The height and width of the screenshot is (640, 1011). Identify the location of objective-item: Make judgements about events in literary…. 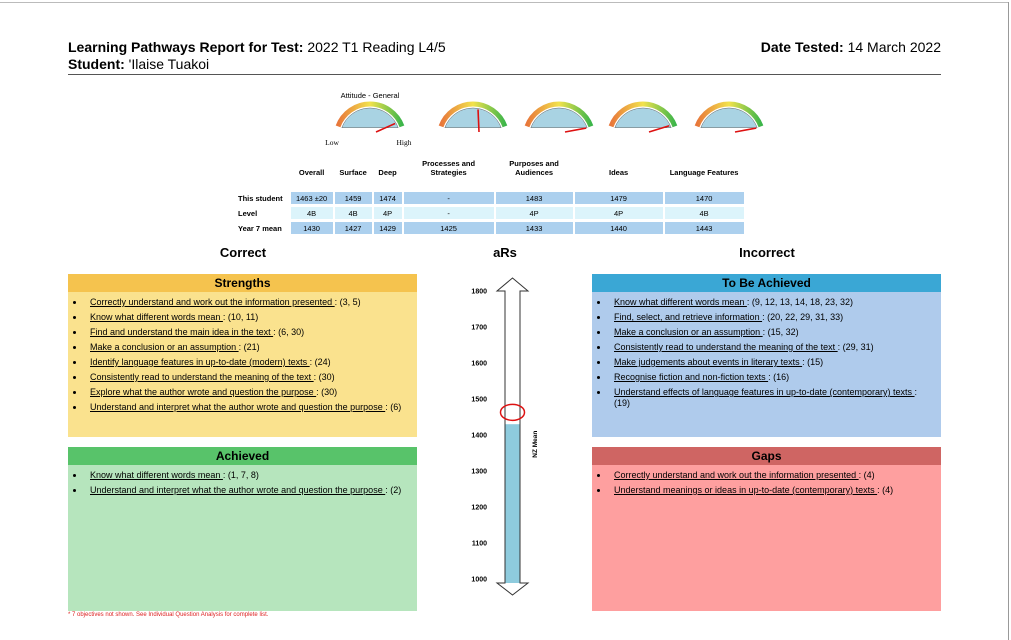
(770, 362).